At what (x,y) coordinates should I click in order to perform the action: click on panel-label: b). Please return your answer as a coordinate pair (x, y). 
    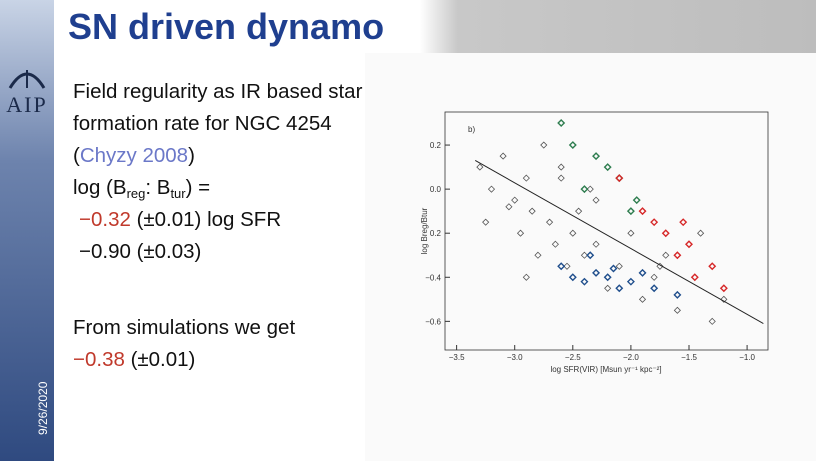
    Looking at the image, I should click on (471, 129).